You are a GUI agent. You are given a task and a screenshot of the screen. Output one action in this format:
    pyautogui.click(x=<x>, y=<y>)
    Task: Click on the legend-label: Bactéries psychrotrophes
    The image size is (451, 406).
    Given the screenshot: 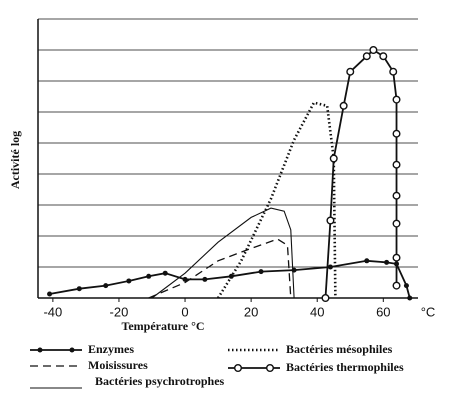 What is the action you would take?
    pyautogui.click(x=160, y=381)
    